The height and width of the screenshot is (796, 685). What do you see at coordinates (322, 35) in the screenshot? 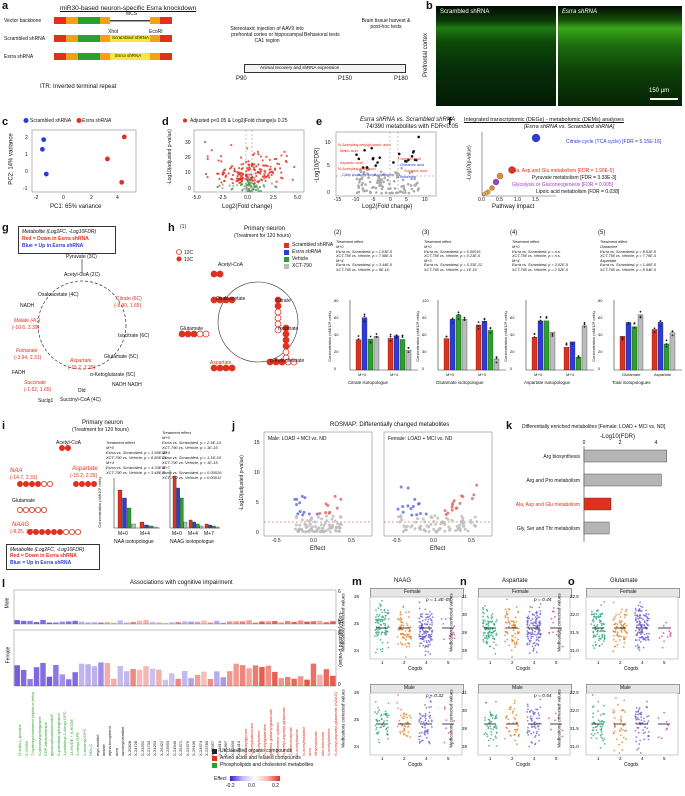
I see `step-behavior: Behavioral tests` at bounding box center [322, 35].